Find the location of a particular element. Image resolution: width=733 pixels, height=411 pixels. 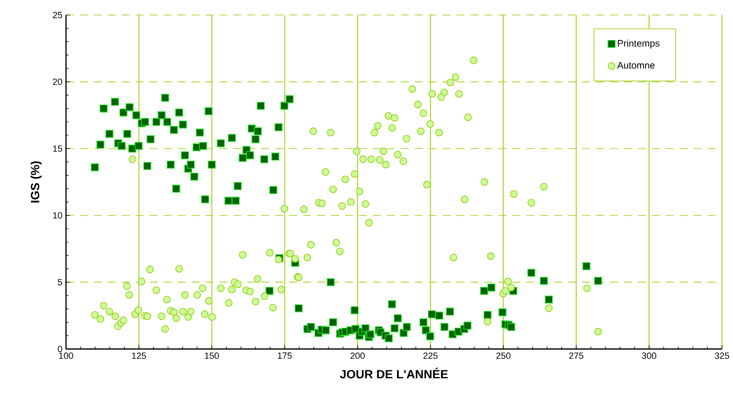

y-tick-label: 15 is located at coordinates (57, 148).